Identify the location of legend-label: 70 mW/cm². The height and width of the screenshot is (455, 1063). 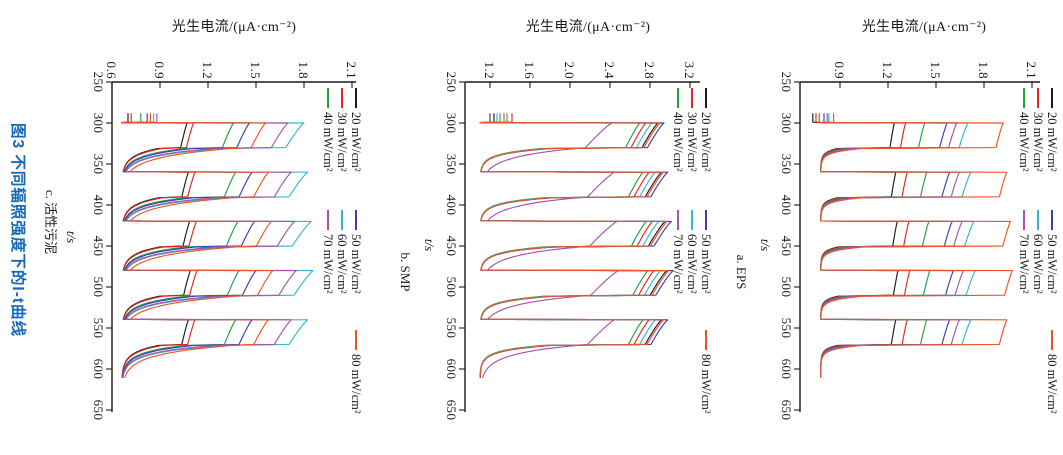
(328, 264).